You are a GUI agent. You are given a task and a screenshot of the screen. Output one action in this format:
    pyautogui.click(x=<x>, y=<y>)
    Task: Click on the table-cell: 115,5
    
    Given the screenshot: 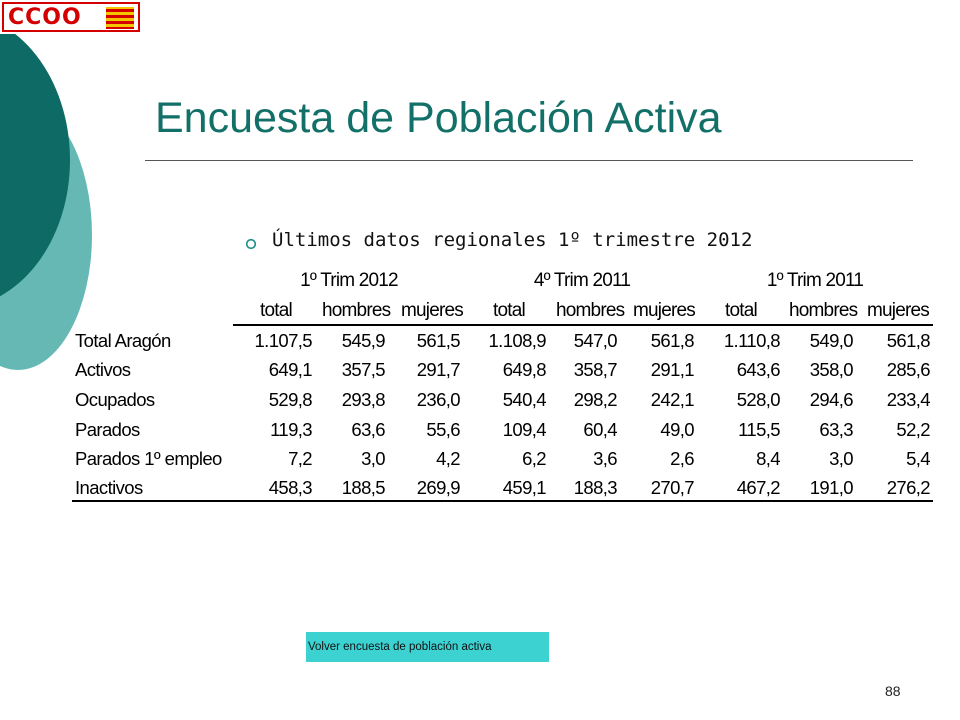 What is the action you would take?
    pyautogui.click(x=759, y=429)
    